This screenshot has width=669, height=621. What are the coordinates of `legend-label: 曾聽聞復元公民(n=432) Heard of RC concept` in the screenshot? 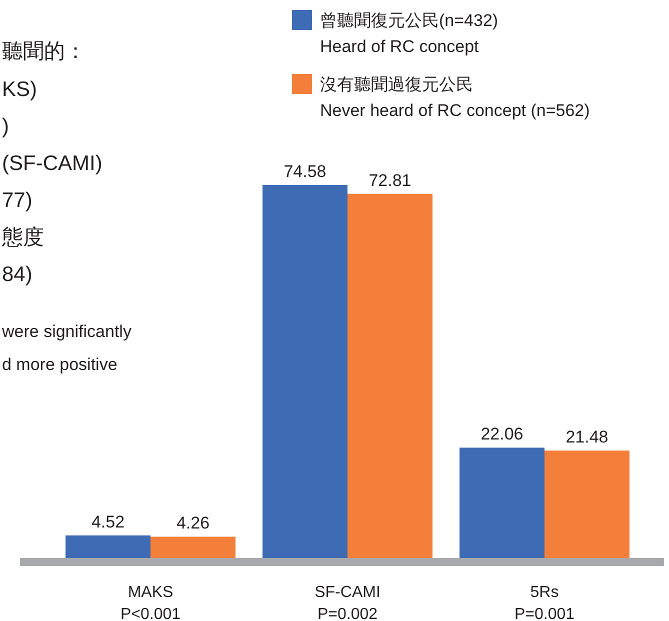 It's located at (409, 33).